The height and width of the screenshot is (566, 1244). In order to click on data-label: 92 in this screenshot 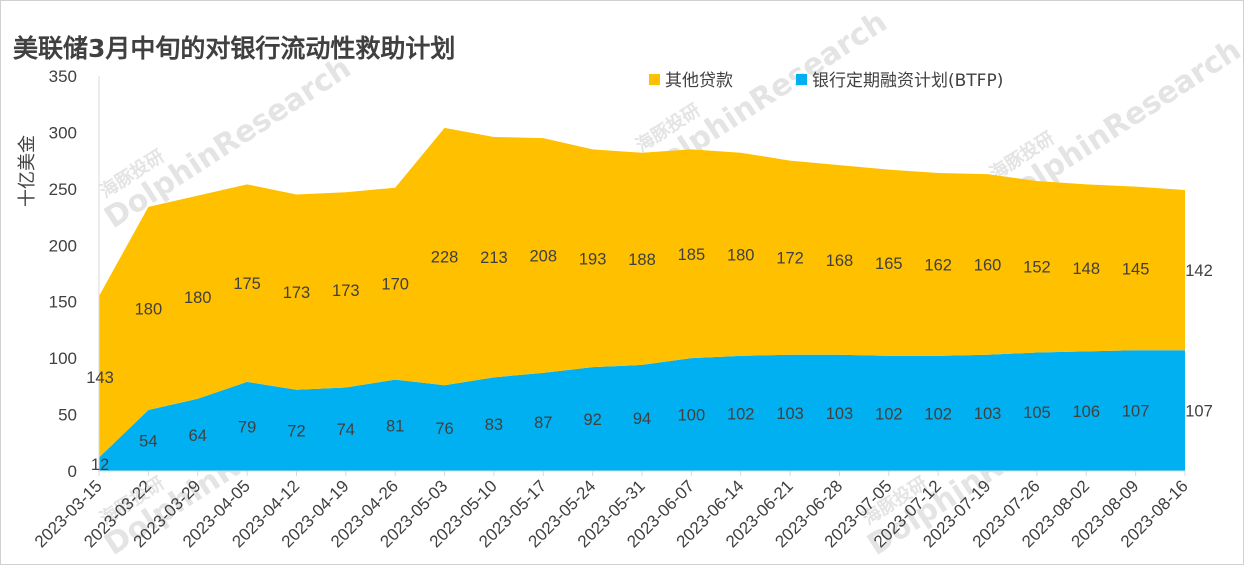, I will do `click(592, 420)`.